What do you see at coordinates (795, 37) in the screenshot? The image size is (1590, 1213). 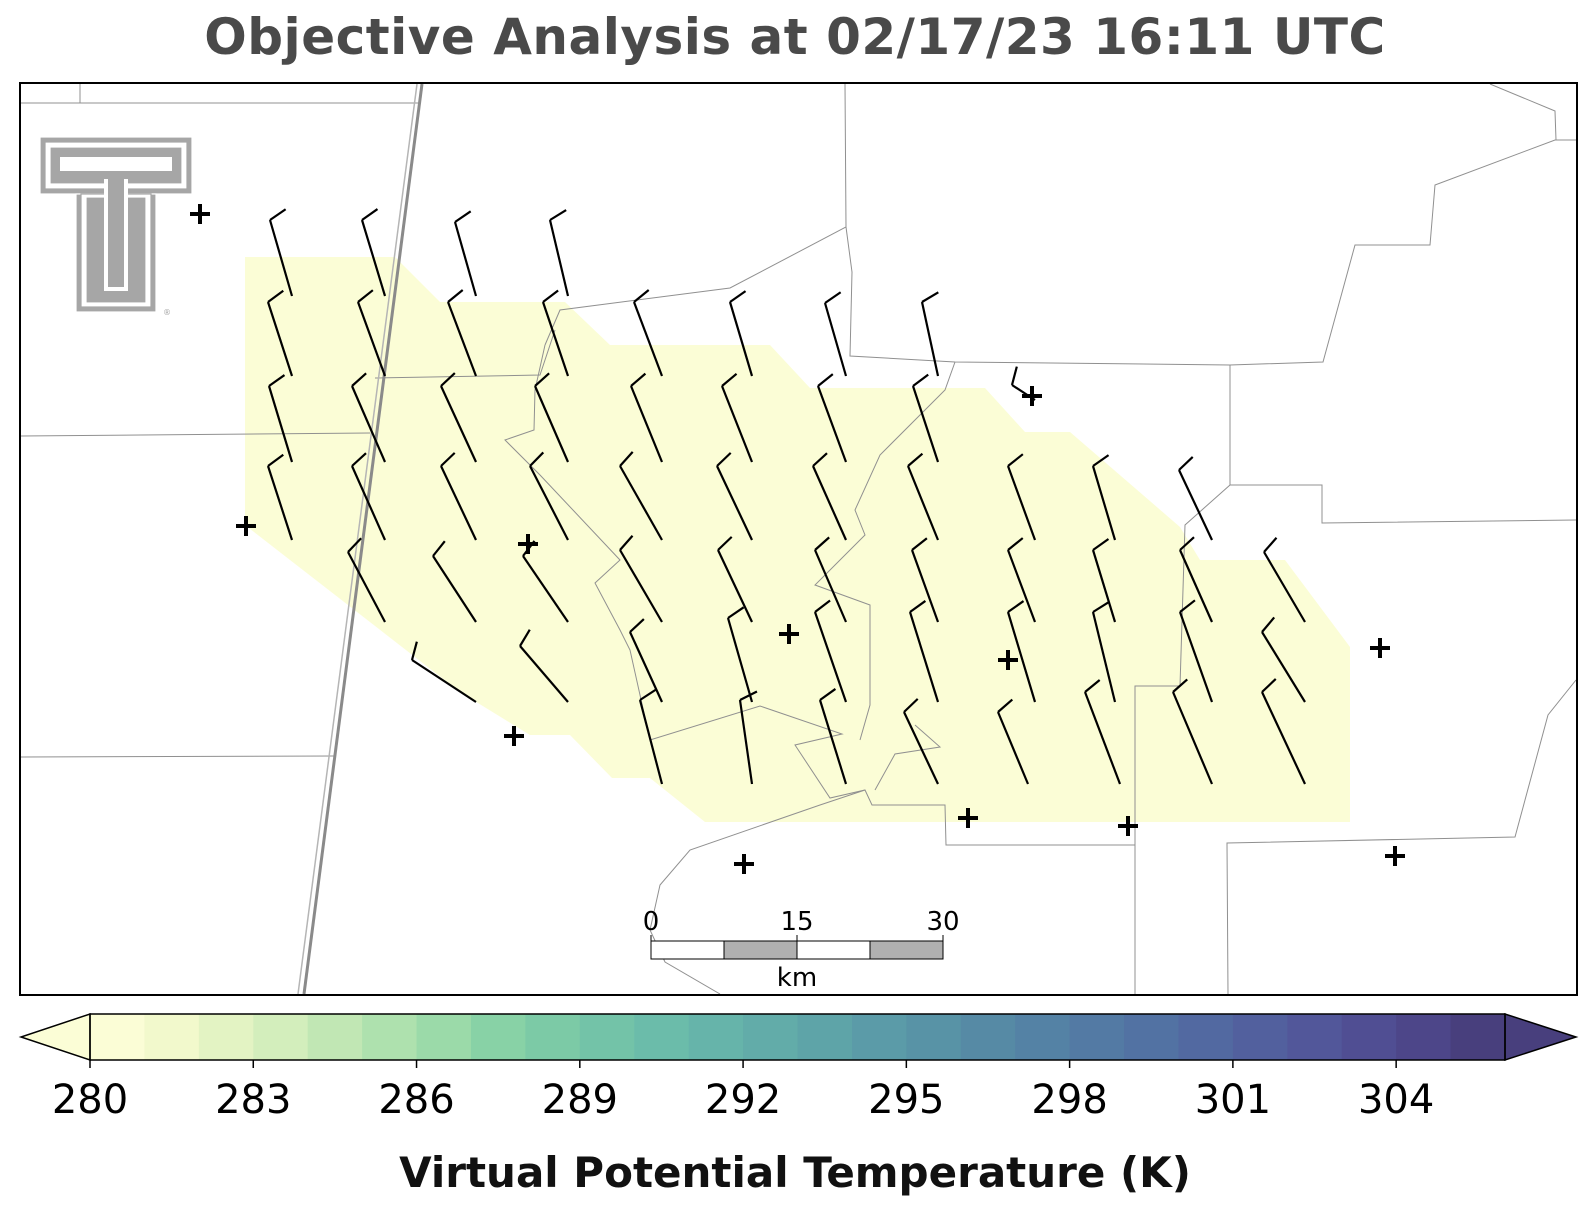 I see `map-title: Objective Analysis at 02/17/23 16:11 UTC` at bounding box center [795, 37].